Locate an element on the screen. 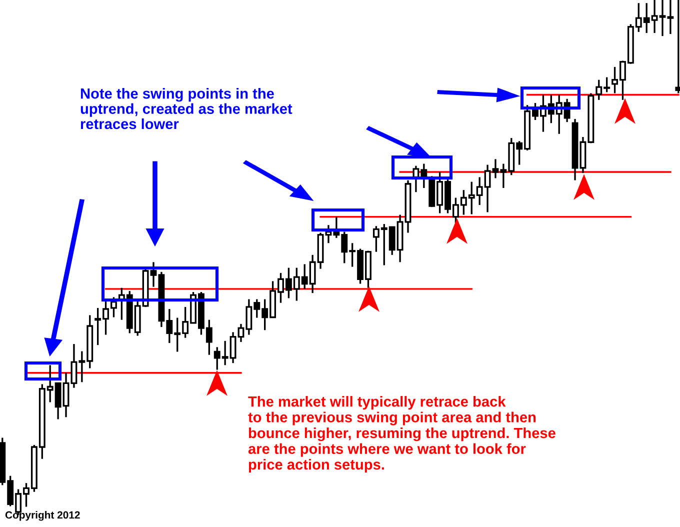 Image resolution: width=680 pixels, height=527 pixels. annotation: Copyright 2012 is located at coordinates (42, 516).